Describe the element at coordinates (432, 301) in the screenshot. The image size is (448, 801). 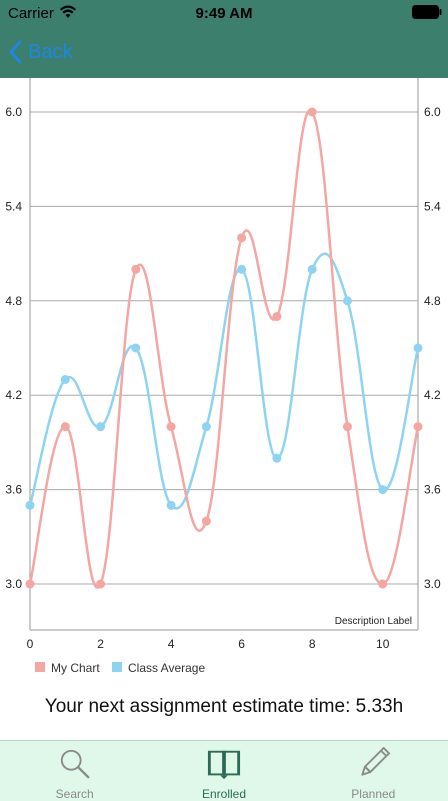
I see `y-tick-label-right: 4.8` at that location.